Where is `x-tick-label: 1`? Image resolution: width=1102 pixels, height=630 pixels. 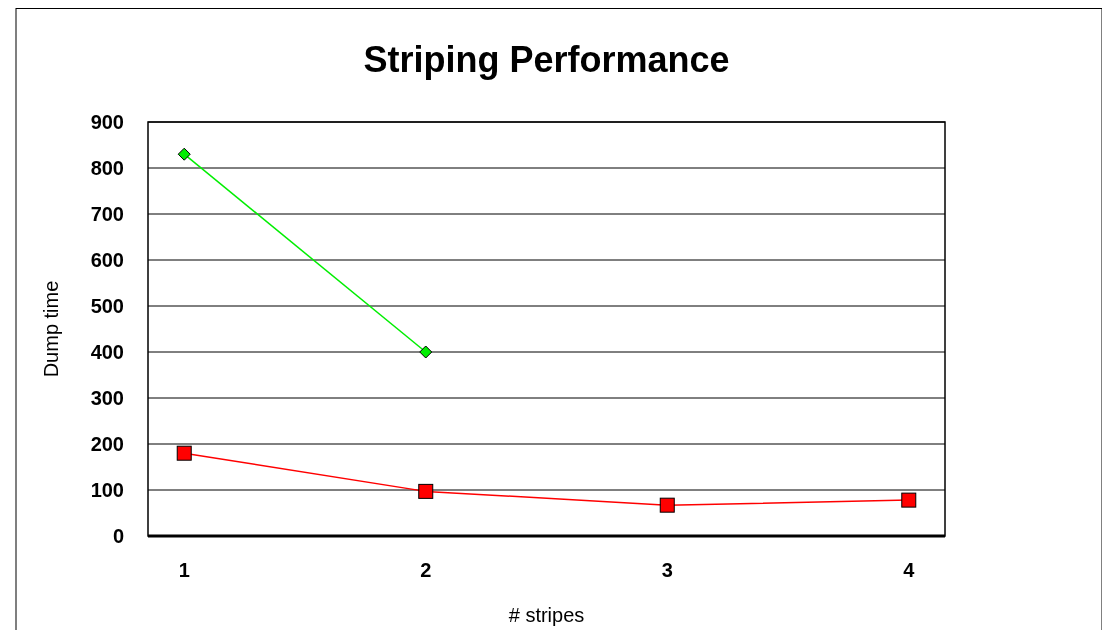
x-tick-label: 1 is located at coordinates (184, 570).